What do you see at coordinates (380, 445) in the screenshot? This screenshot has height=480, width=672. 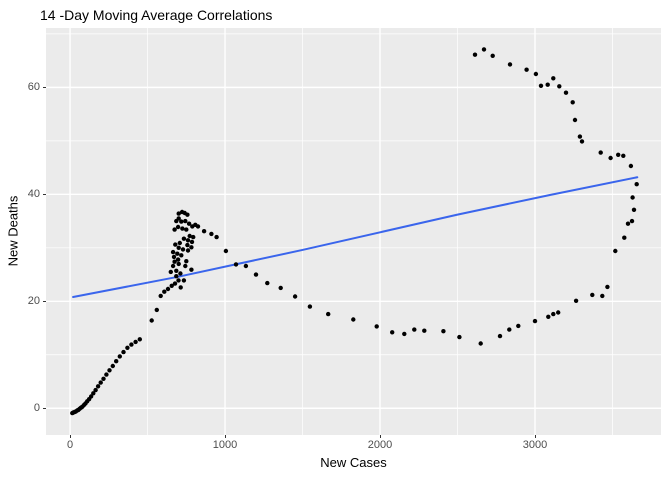 I see `x-tick-label: 2000` at bounding box center [380, 445].